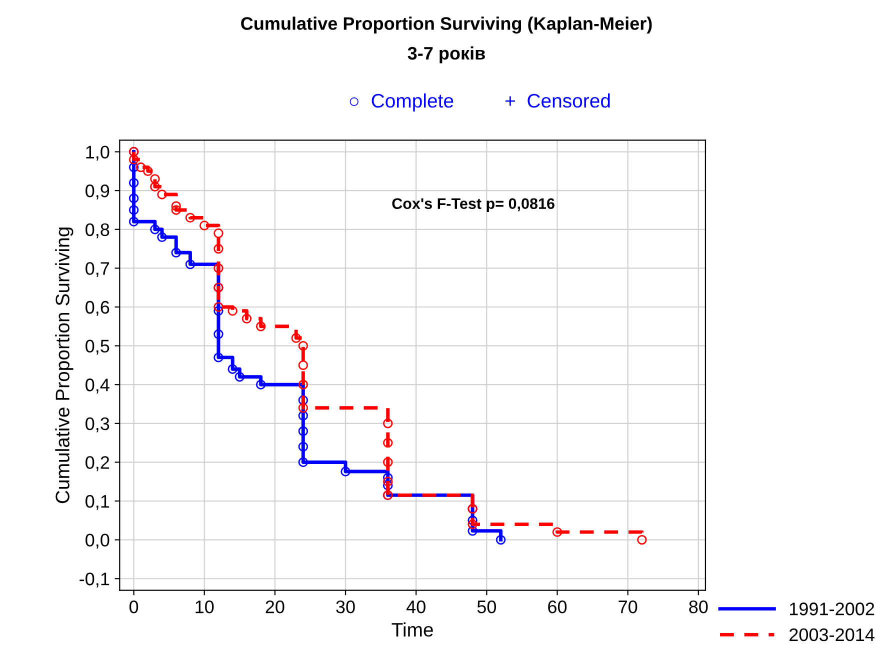  What do you see at coordinates (98, 270) in the screenshot?
I see `y-tick-label: 0,7` at bounding box center [98, 270].